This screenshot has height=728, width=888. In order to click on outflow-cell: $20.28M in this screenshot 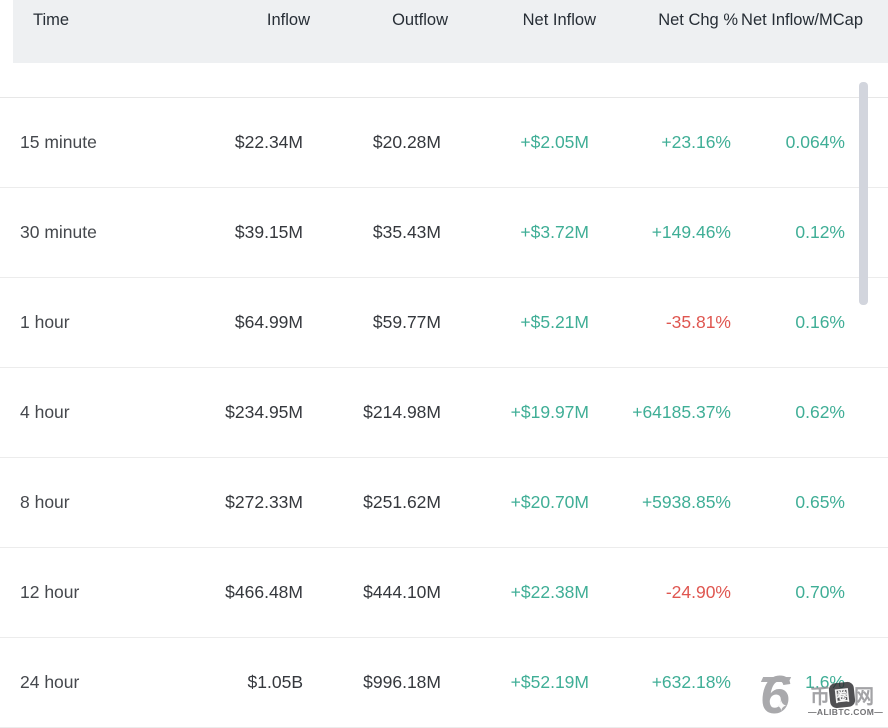, I will do `click(406, 142)`.